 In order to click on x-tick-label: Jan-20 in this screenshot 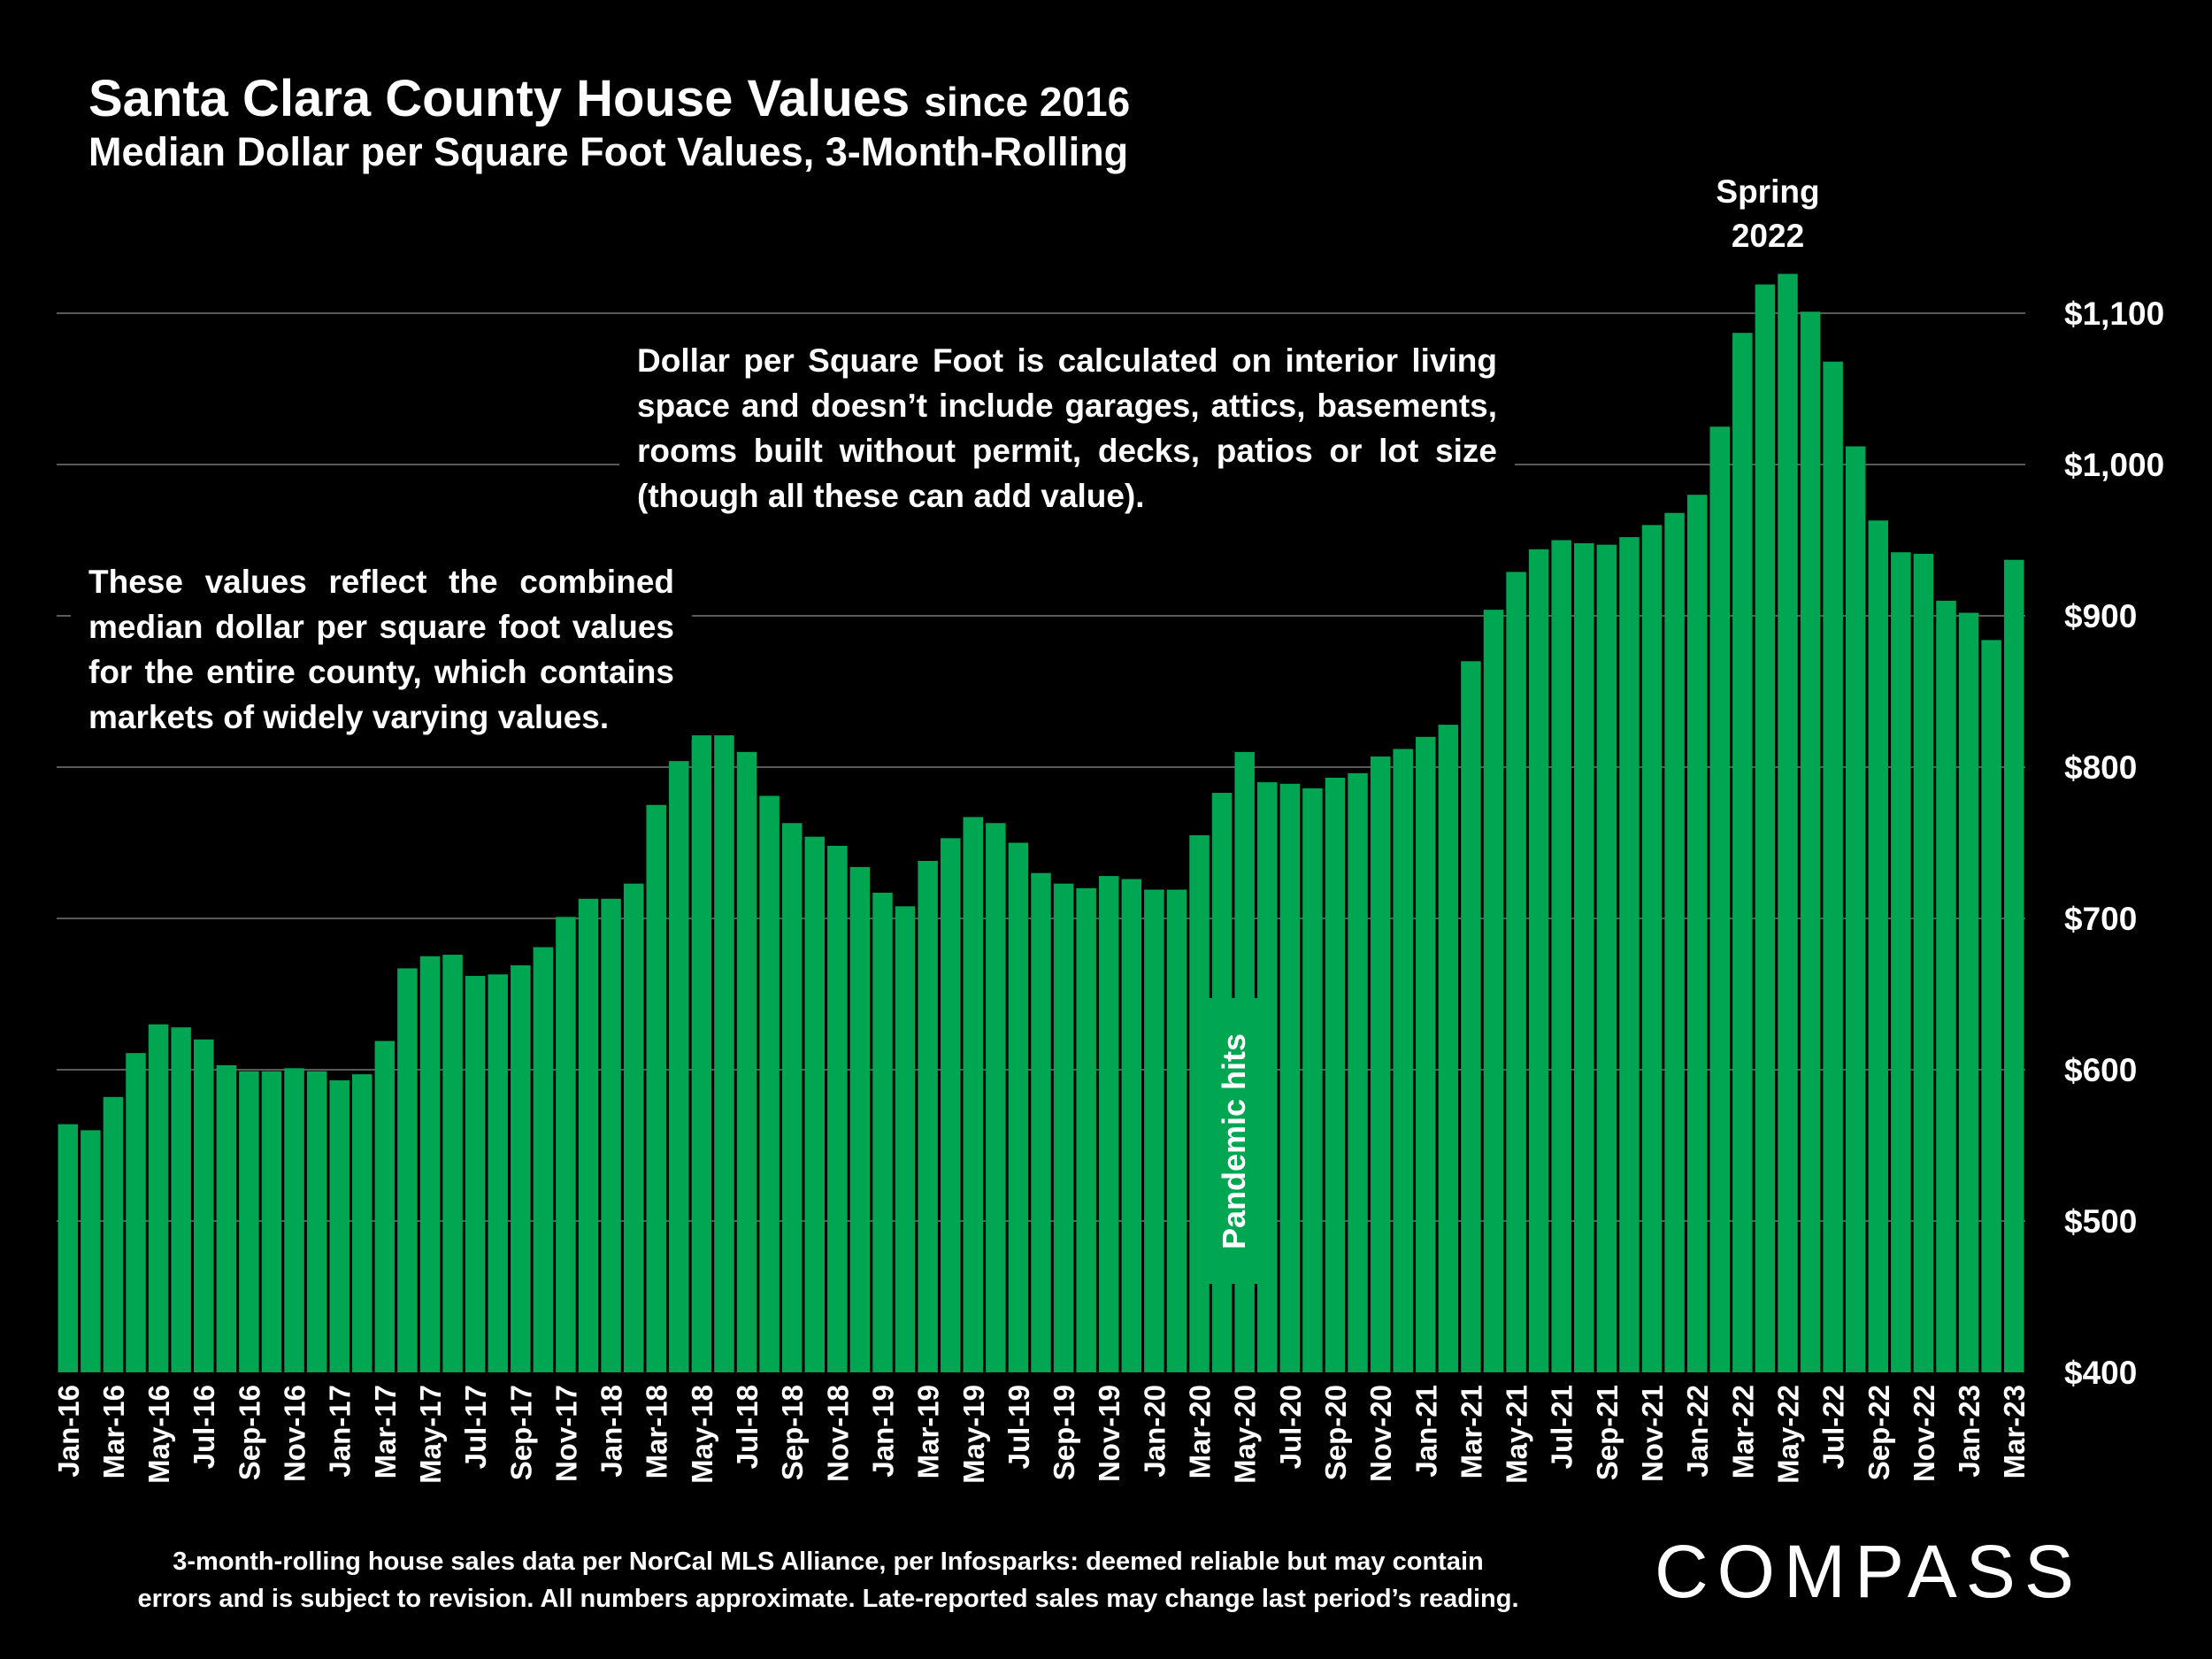, I will do `click(1155, 1432)`.